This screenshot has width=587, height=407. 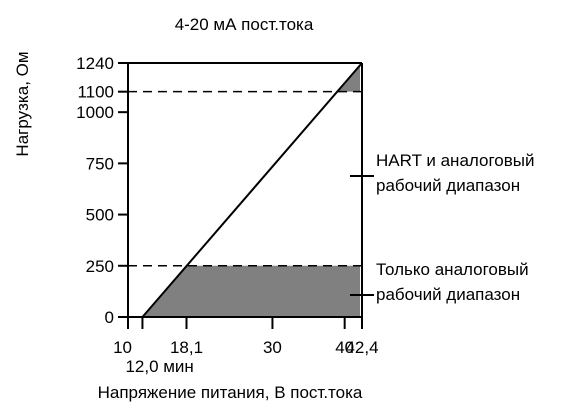 What do you see at coordinates (159, 366) in the screenshot?
I see `x-min-label: 12,0 мин` at bounding box center [159, 366].